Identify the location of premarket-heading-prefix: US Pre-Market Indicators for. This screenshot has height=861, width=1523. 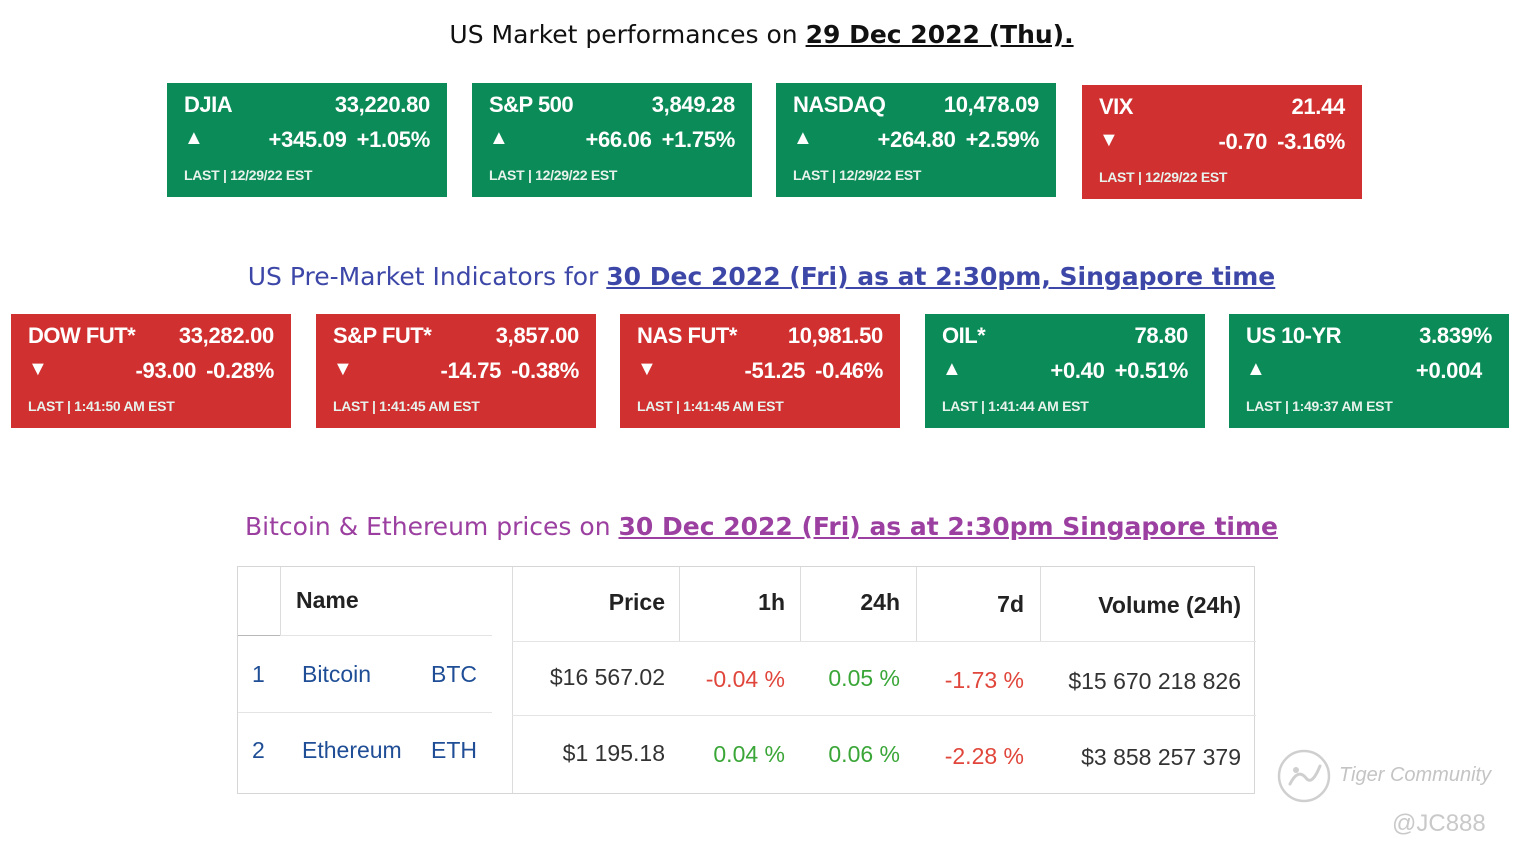
(427, 276).